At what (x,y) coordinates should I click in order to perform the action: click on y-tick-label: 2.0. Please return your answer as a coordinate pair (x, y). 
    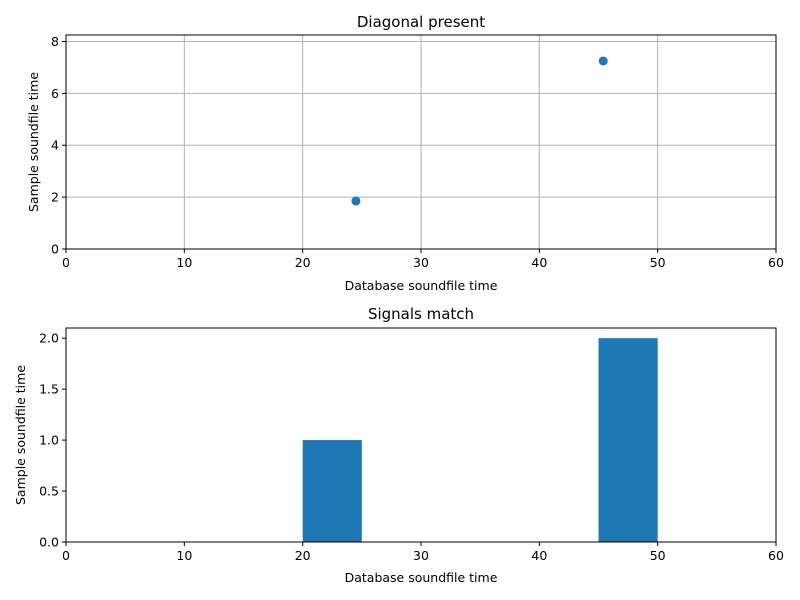
    Looking at the image, I should click on (49, 338).